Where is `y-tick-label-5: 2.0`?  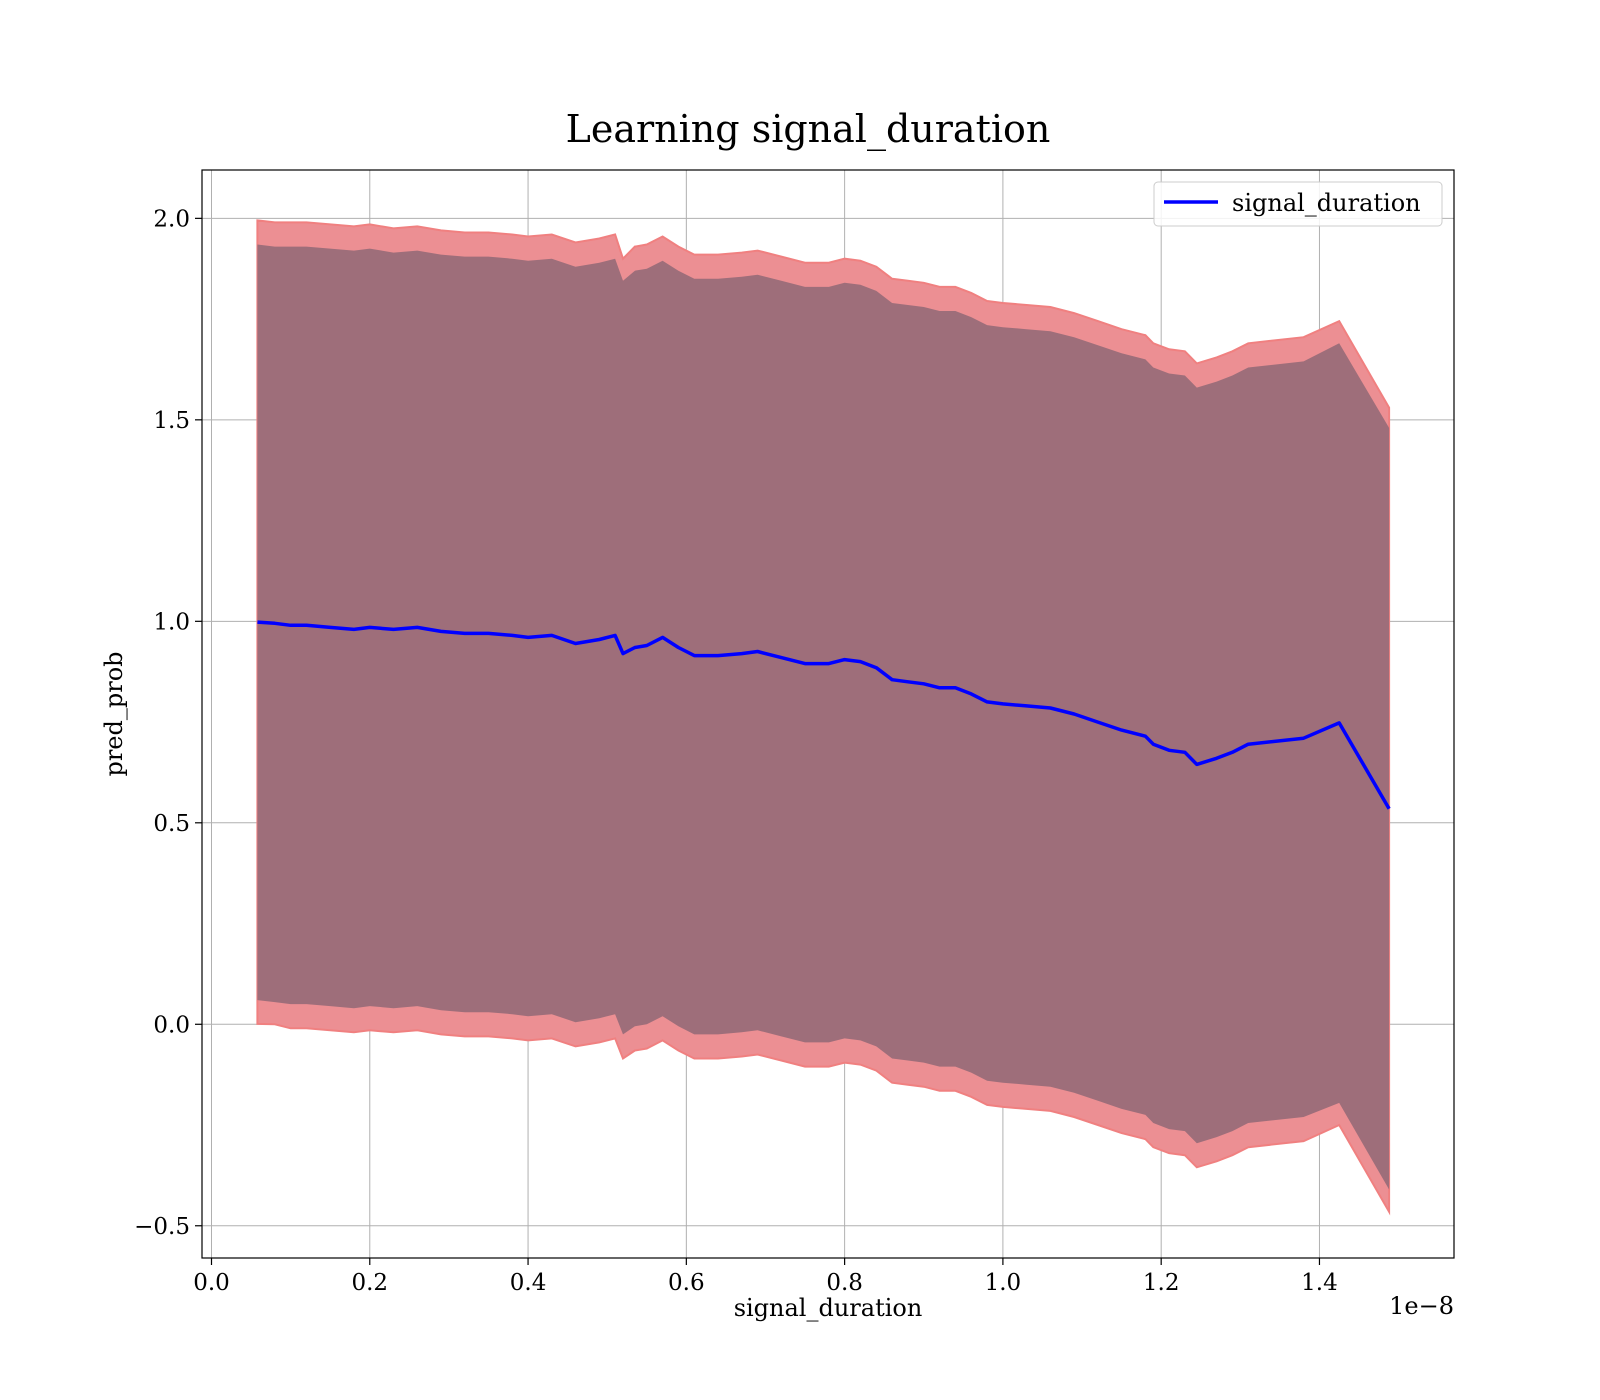
y-tick-label-5: 2.0 is located at coordinates (171, 219).